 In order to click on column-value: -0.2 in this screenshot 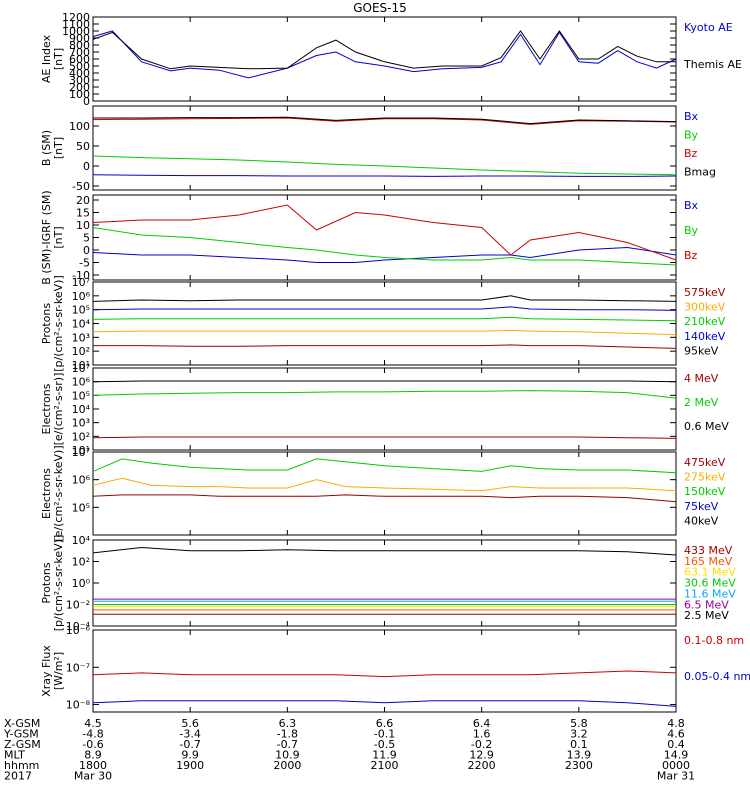, I will do `click(481, 744)`.